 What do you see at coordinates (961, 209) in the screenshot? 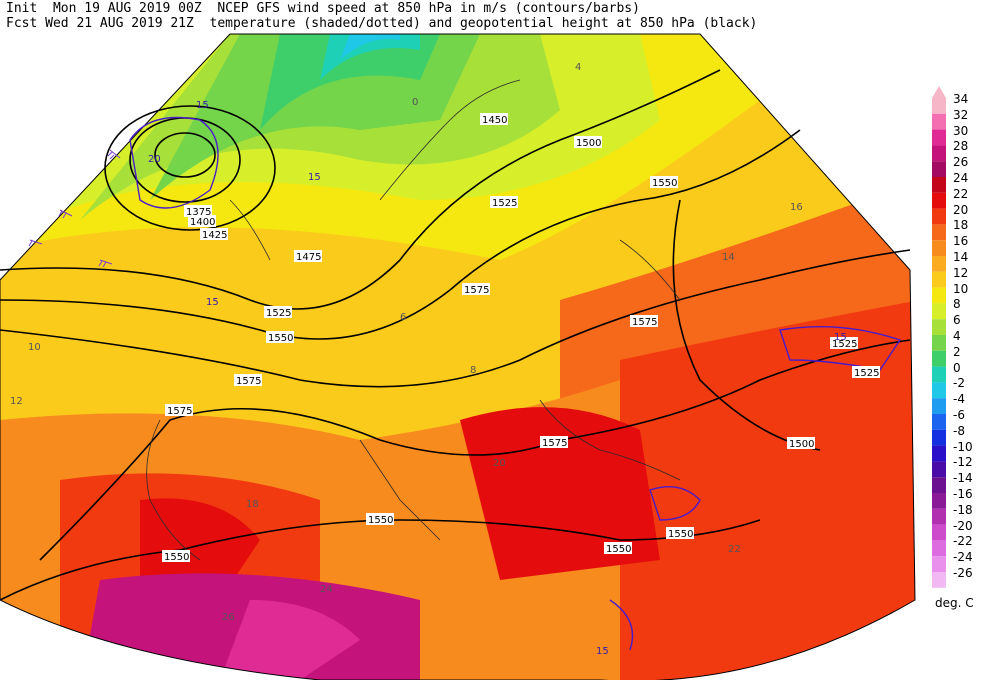
I see `colorbar-level-label: 20` at bounding box center [961, 209].